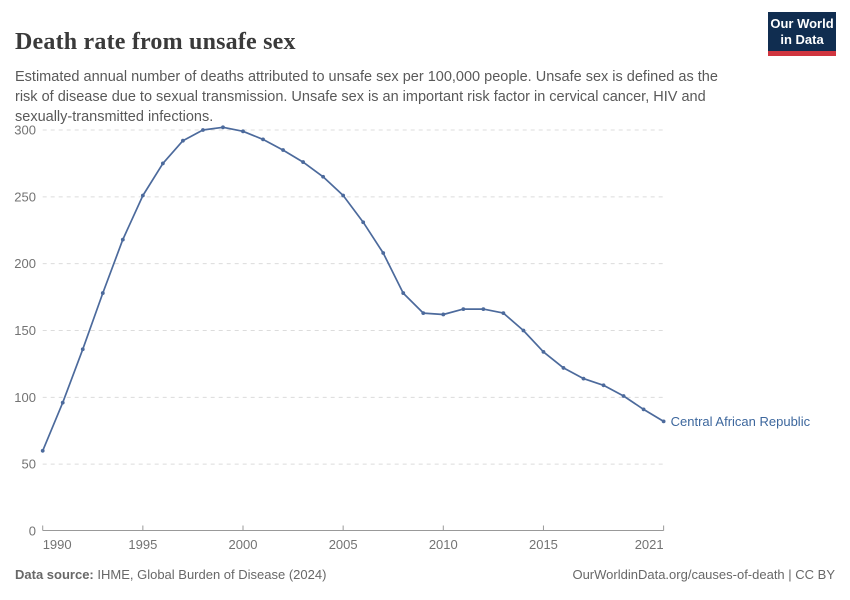 This screenshot has width=850, height=600. I want to click on x-tick-label: 1990, so click(57, 544).